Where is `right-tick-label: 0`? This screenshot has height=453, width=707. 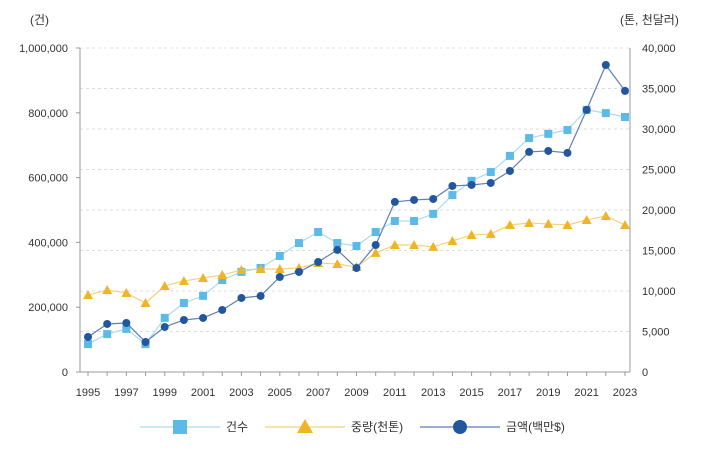
right-tick-label: 0 is located at coordinates (645, 373).